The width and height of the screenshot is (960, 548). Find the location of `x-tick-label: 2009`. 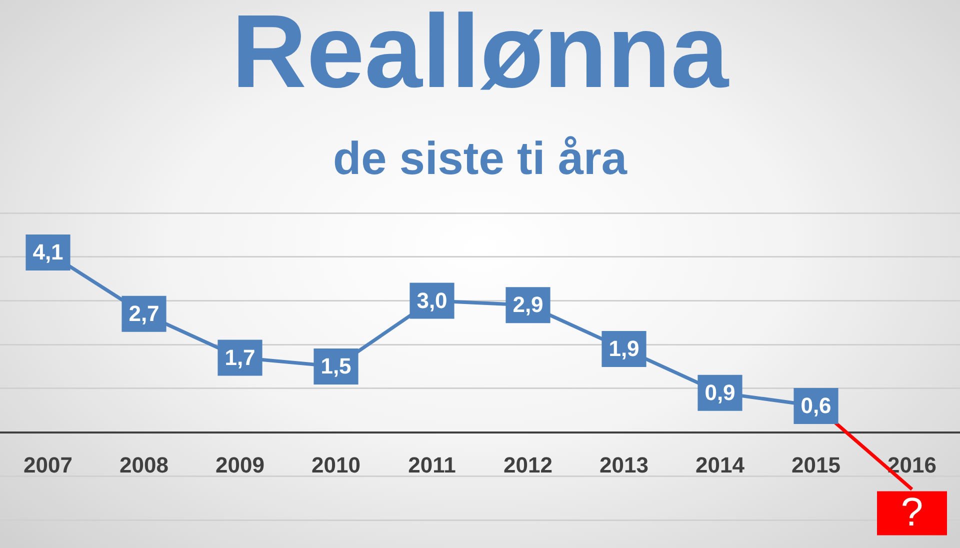

x-tick-label: 2009 is located at coordinates (240, 465).